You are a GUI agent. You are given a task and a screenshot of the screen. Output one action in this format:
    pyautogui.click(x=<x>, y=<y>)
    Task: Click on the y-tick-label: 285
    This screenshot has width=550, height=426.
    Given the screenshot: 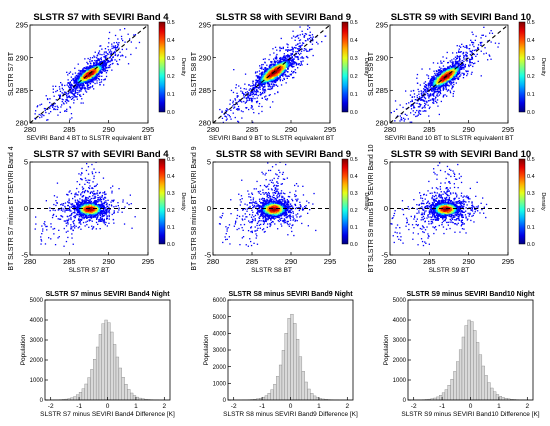 What is the action you would take?
    pyautogui.click(x=204, y=90)
    